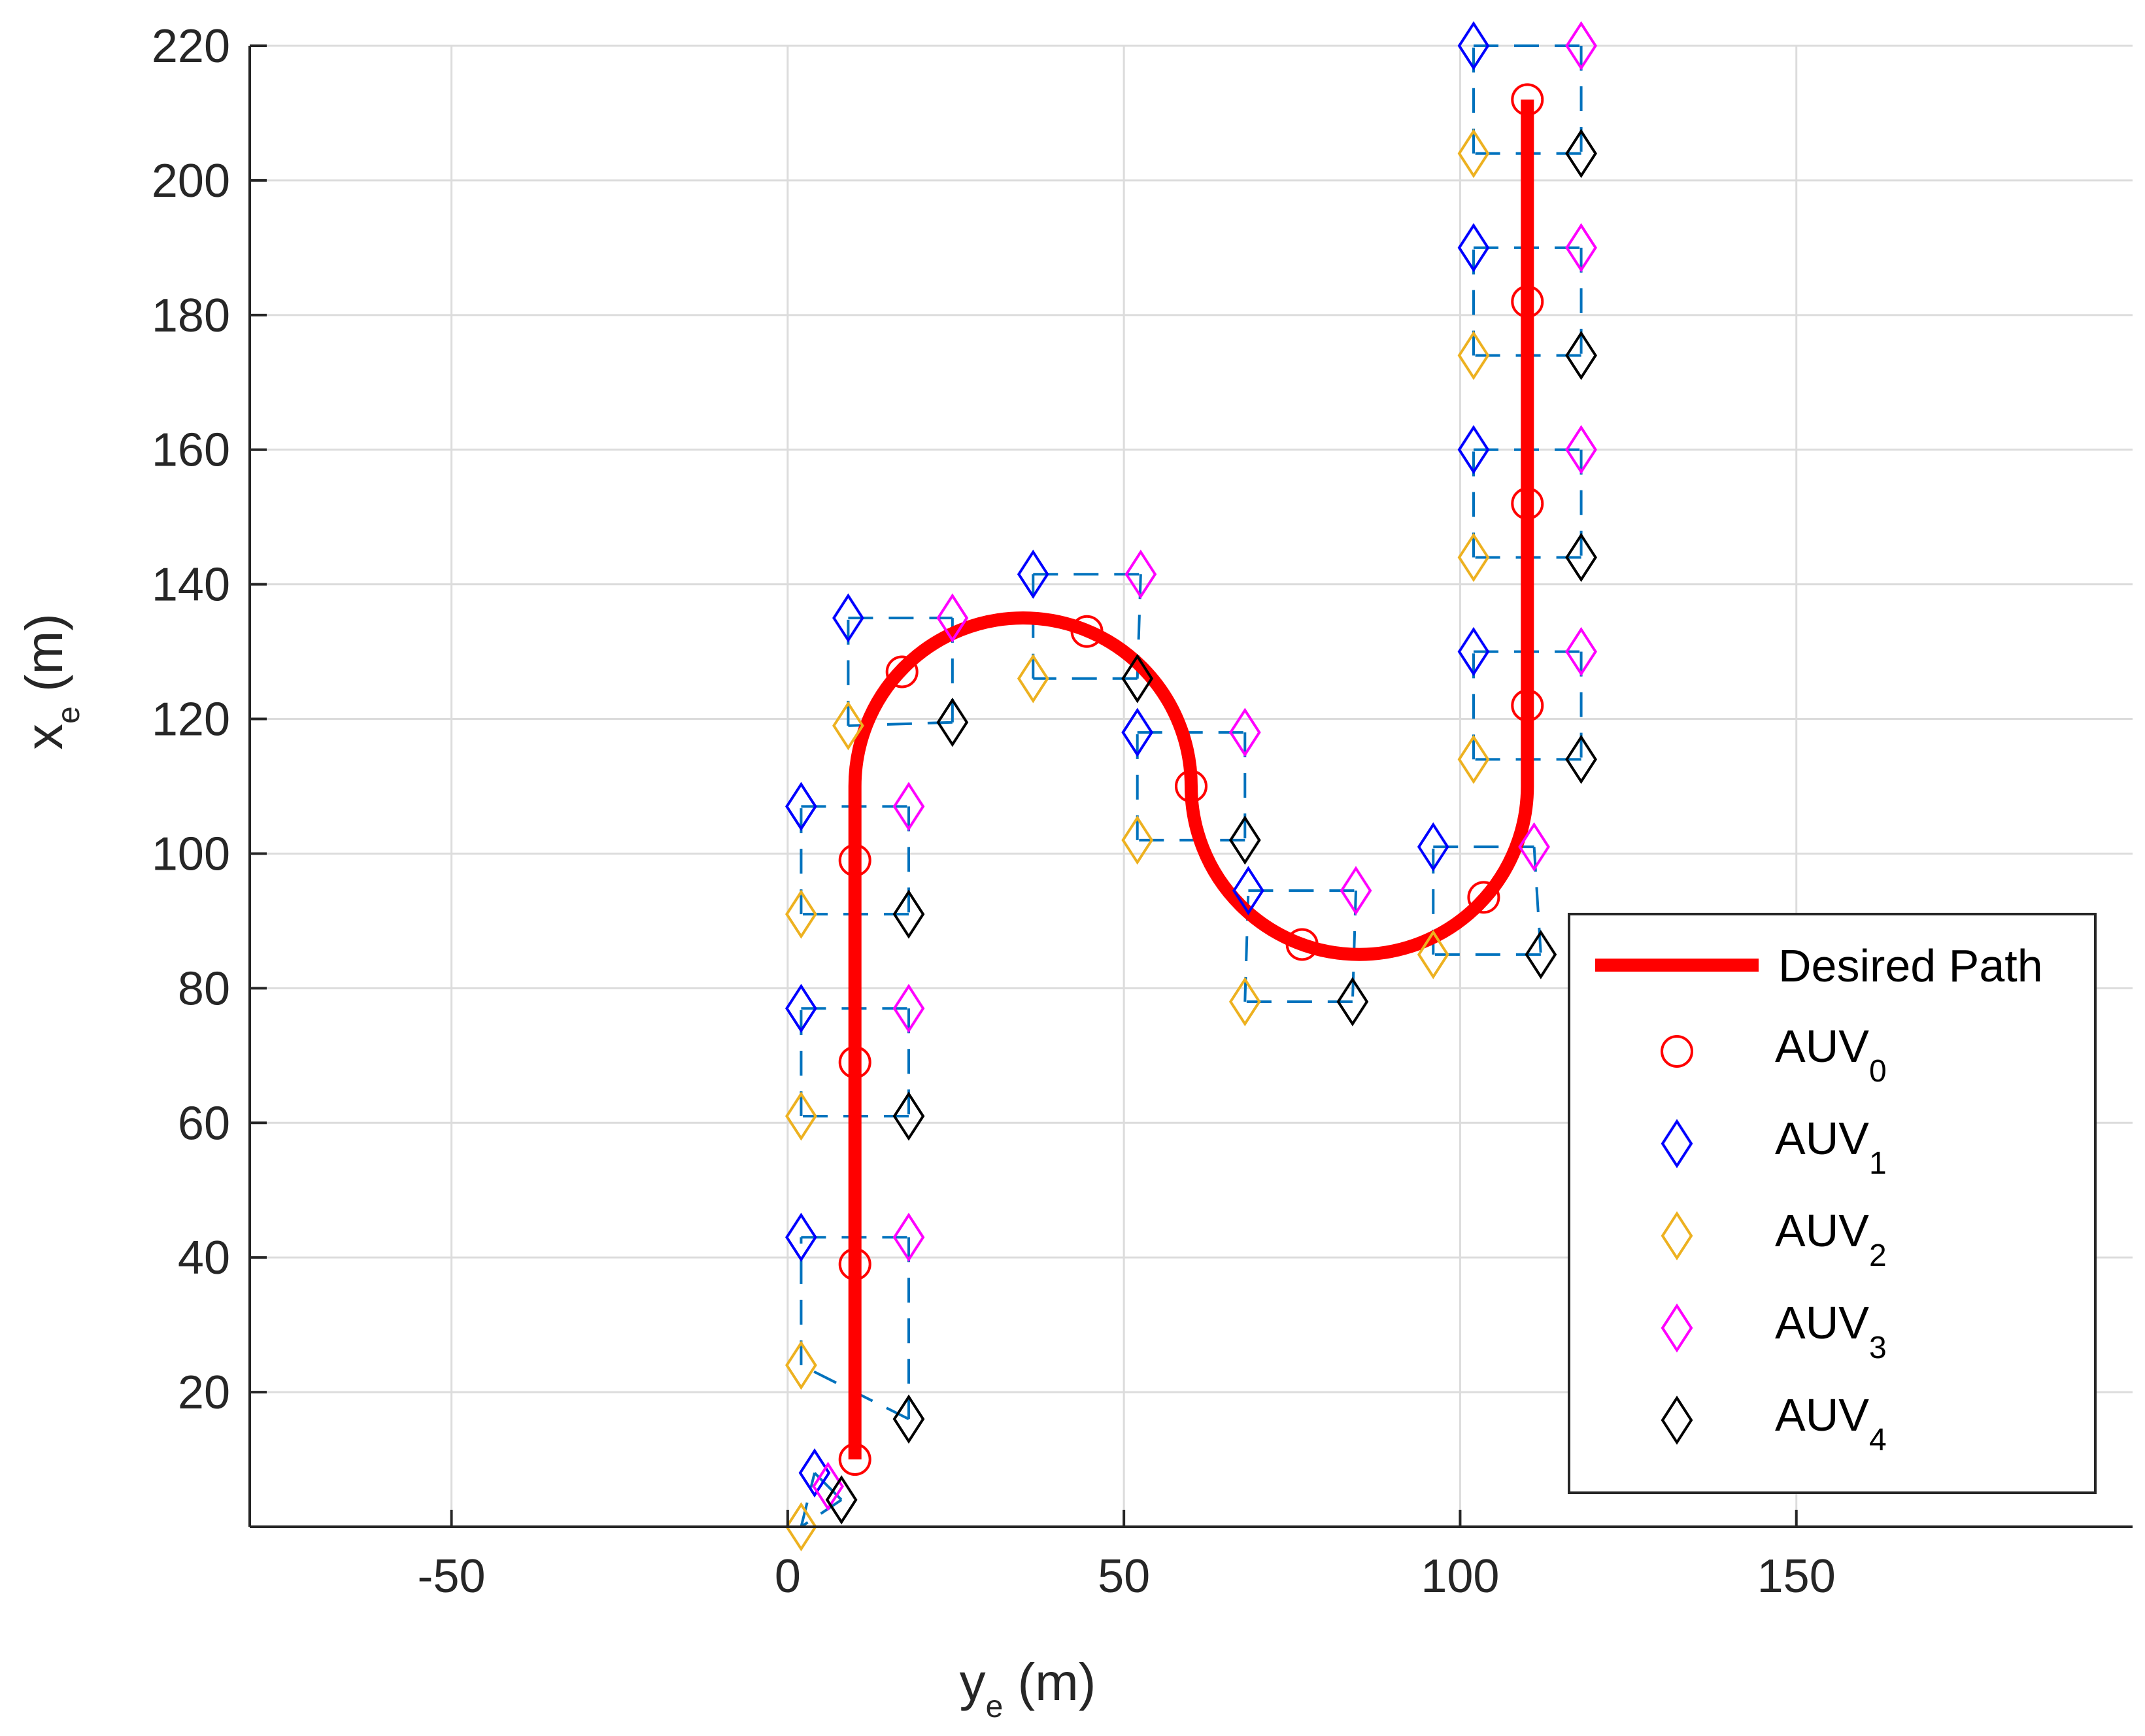  I want to click on x-tick-label: 0, so click(788, 1577).